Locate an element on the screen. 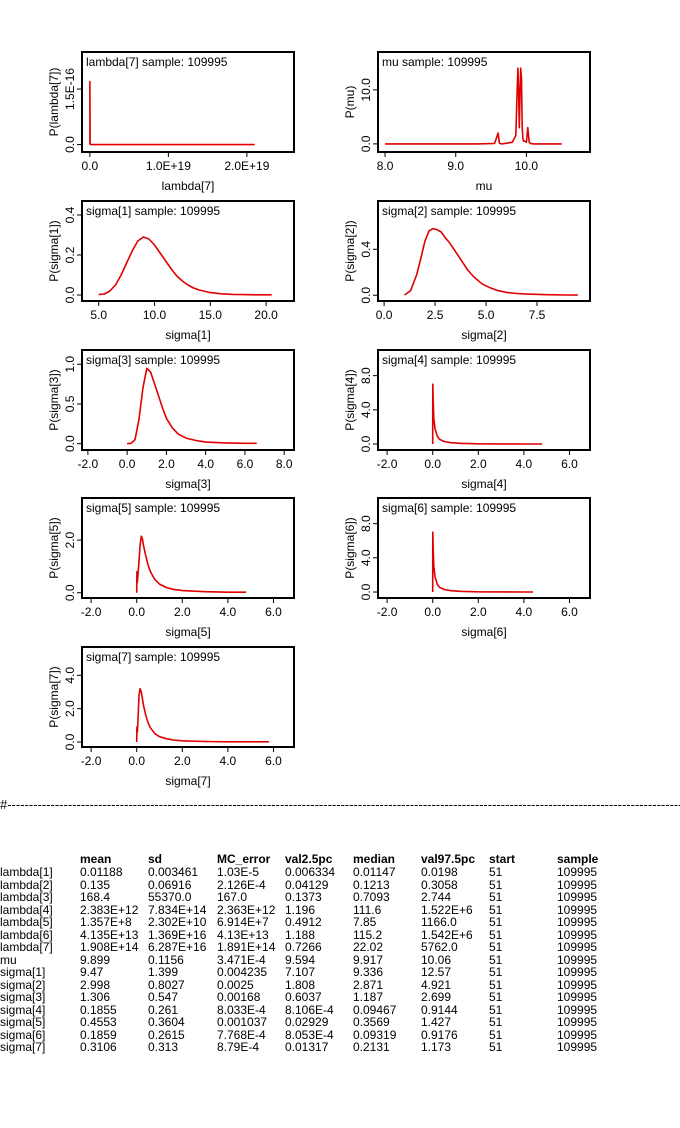  x-tick-label: 9.0 is located at coordinates (455, 166).